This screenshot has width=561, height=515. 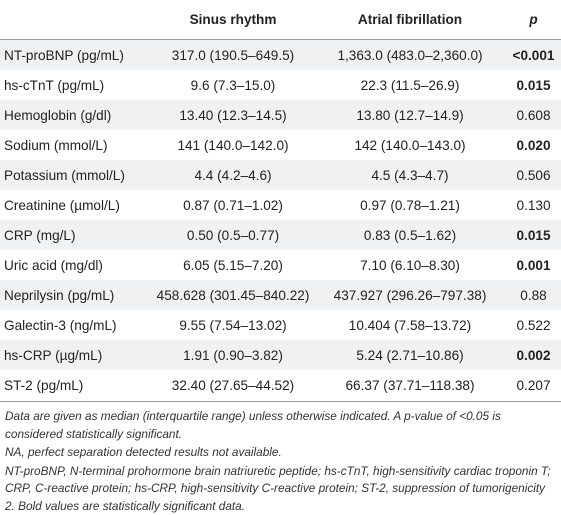 What do you see at coordinates (233, 55) in the screenshot?
I see `sinus-value: 317.0 (190.5–649.5)` at bounding box center [233, 55].